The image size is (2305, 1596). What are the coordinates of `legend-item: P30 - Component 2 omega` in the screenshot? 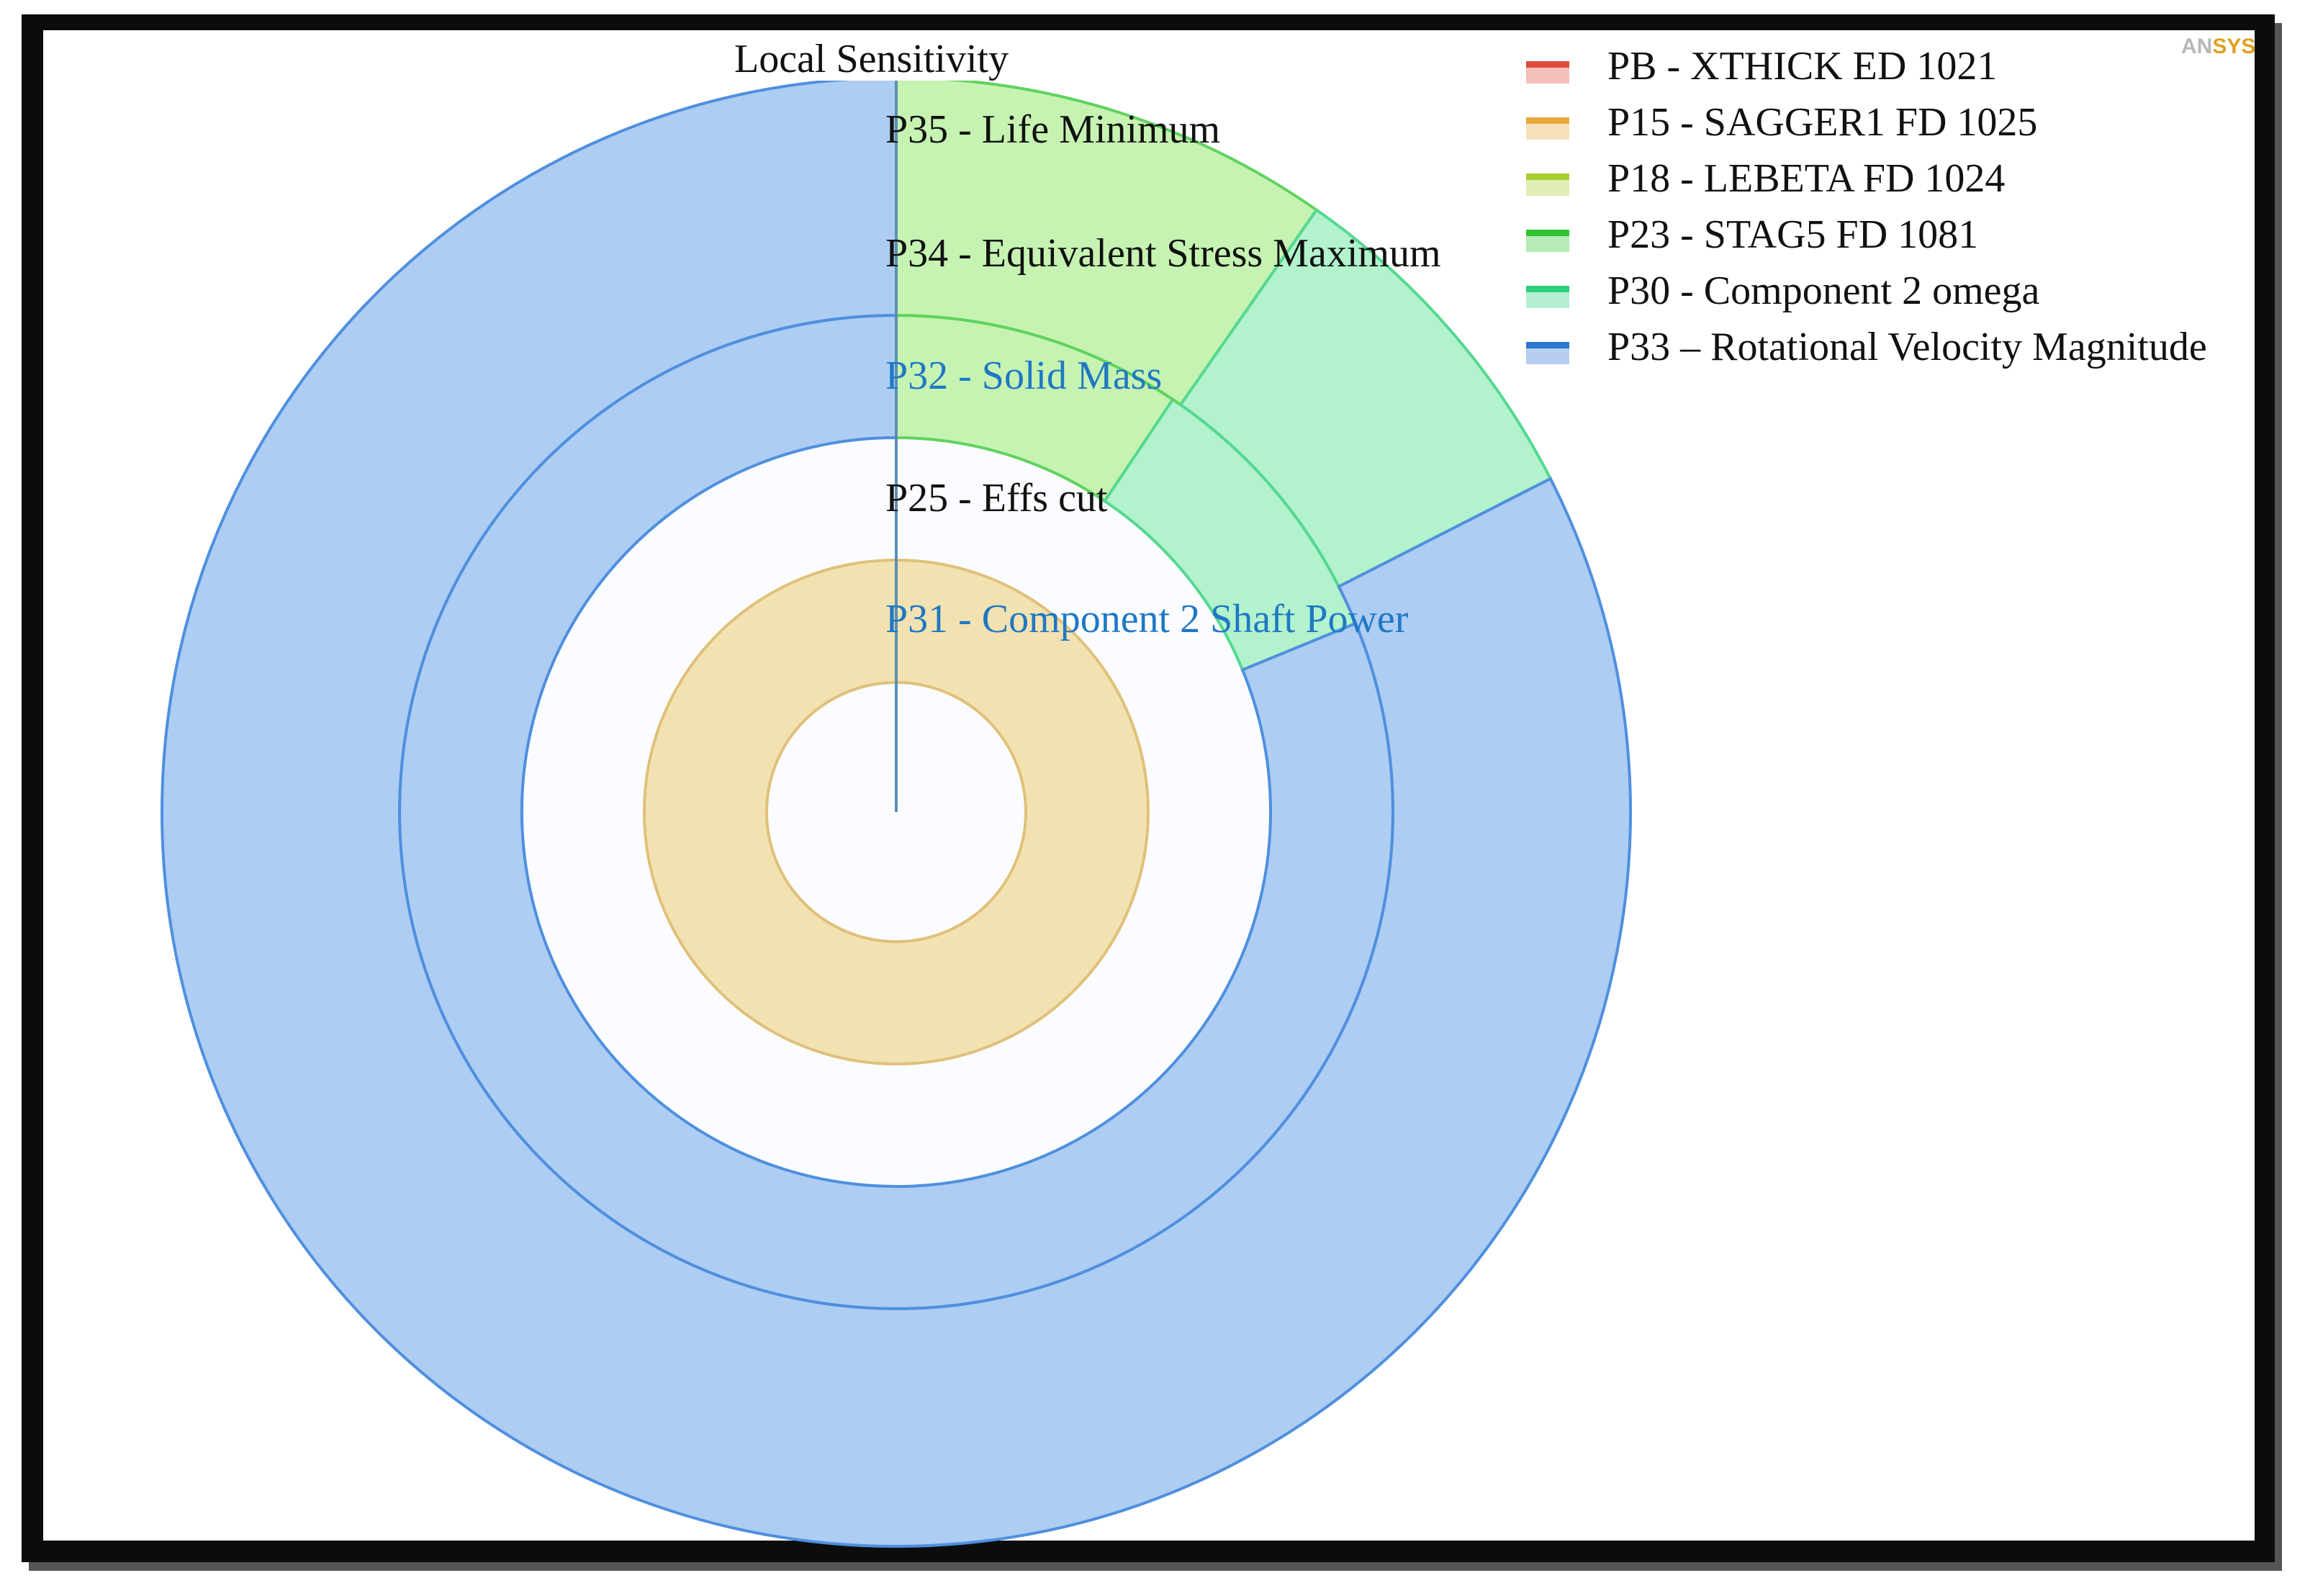 It's located at (1783, 291).